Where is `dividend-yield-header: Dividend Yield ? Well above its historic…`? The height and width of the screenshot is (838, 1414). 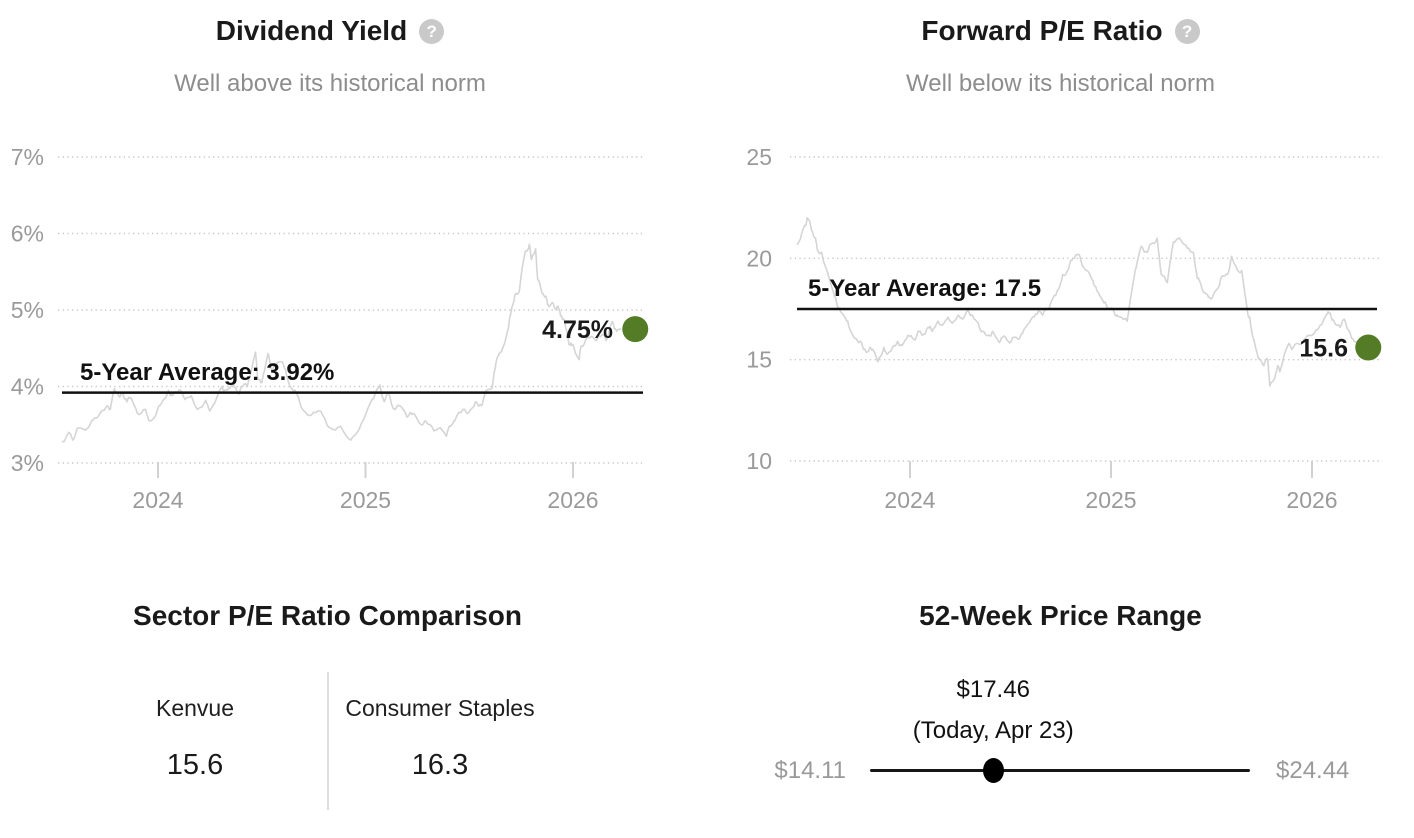 dividend-yield-header: Dividend Yield ? Well above its historic… is located at coordinates (330, 56).